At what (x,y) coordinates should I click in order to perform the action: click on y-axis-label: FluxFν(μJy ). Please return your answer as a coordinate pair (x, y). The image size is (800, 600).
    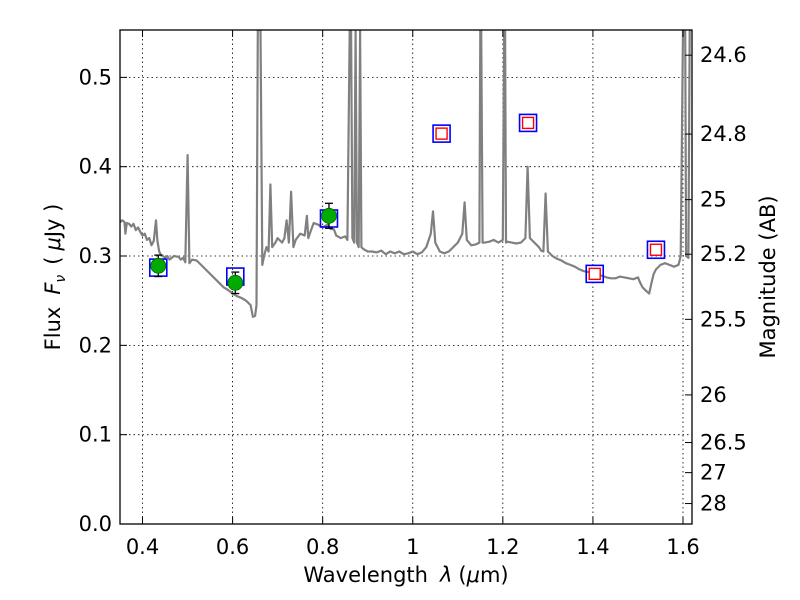
    Looking at the image, I should click on (55, 277).